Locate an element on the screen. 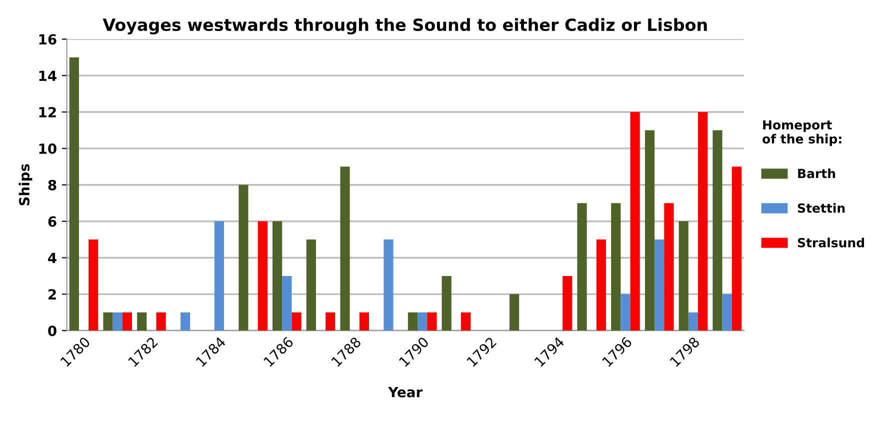  chart-title: Voyages westwards through the Sound to either Cadiz or Lisbon is located at coordinates (404, 26).